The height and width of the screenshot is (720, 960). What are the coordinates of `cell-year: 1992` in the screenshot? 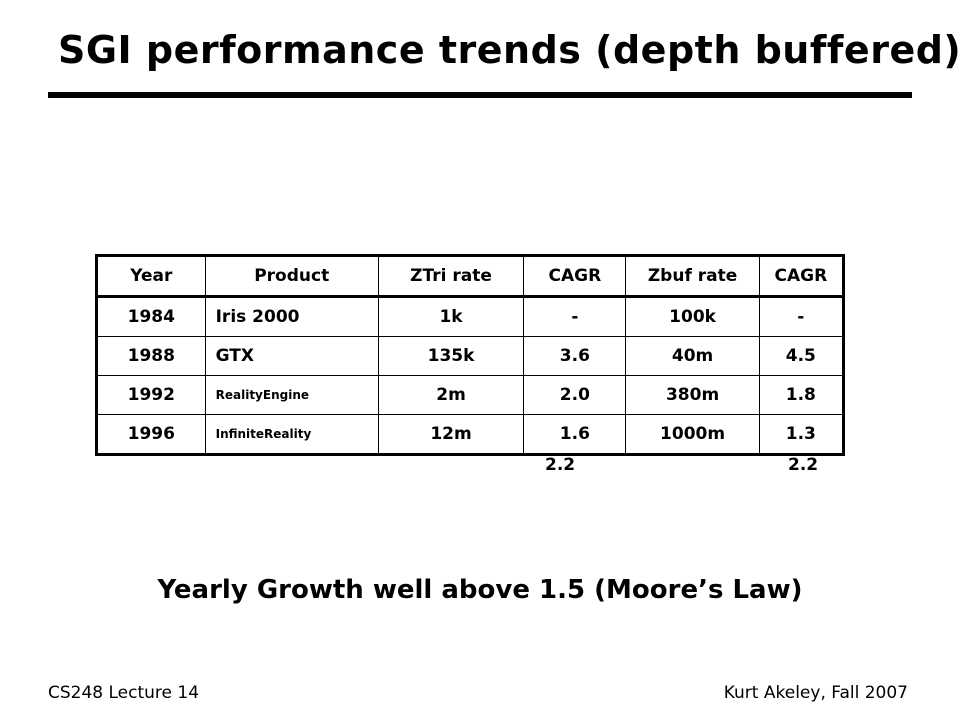 It's located at (150, 395).